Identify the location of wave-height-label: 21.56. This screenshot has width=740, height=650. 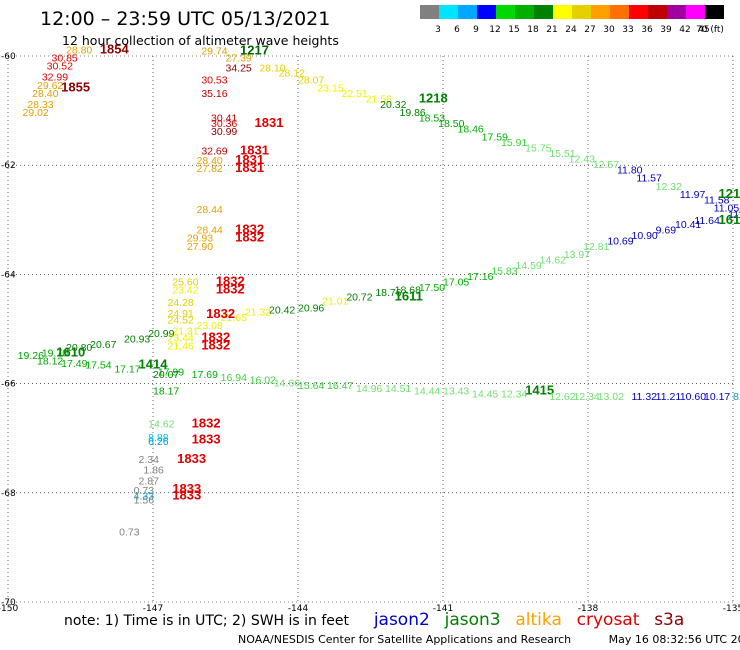
(379, 99).